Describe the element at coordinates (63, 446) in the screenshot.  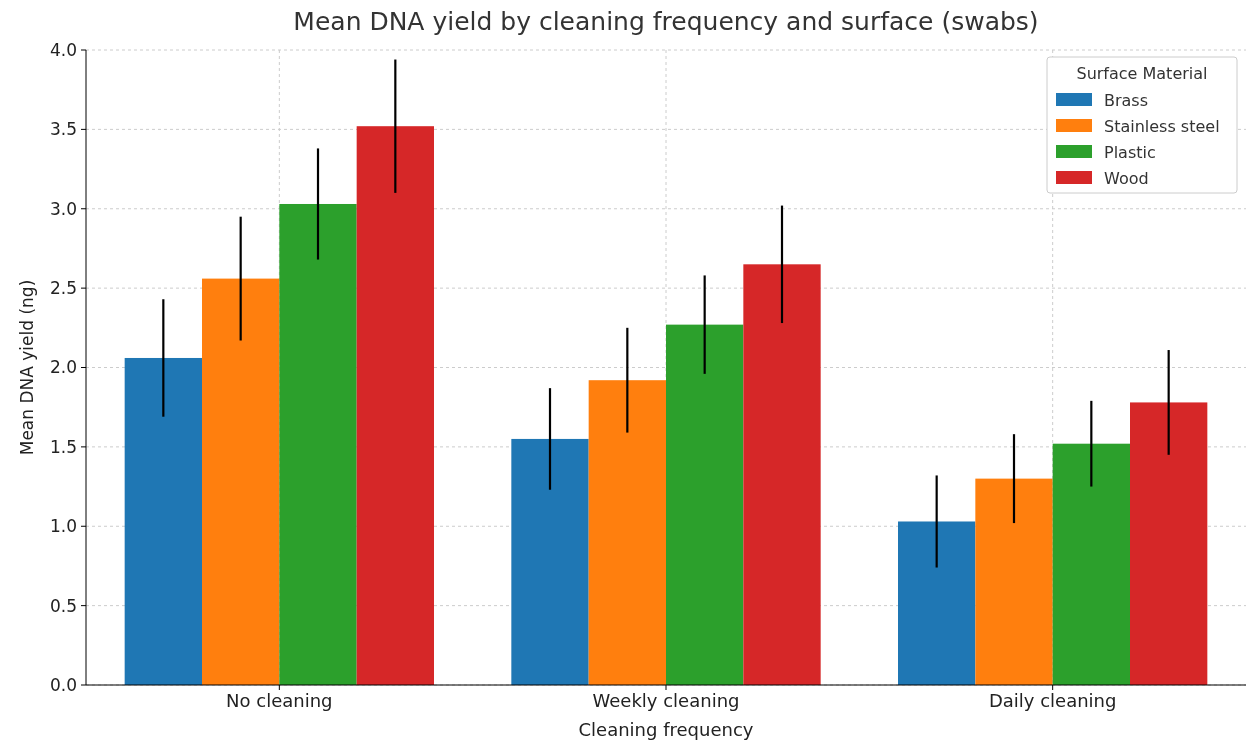
I see `y-tick-label: 1.5` at that location.